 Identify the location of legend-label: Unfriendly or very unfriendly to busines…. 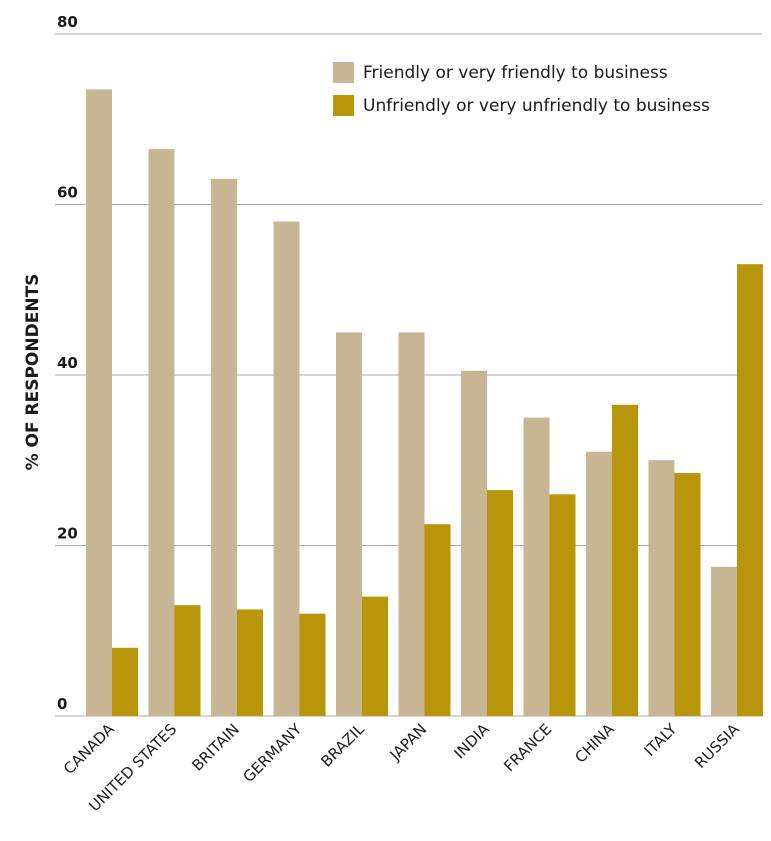
(536, 106).